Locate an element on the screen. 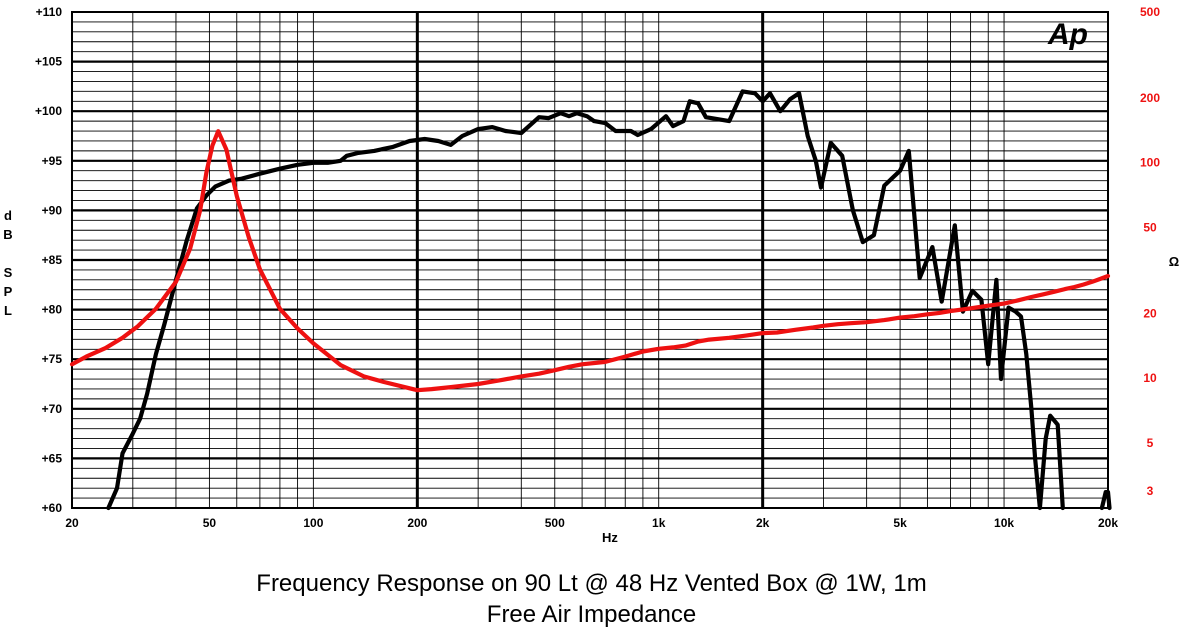 The image size is (1183, 632). y-left-title-char: L is located at coordinates (8, 310).